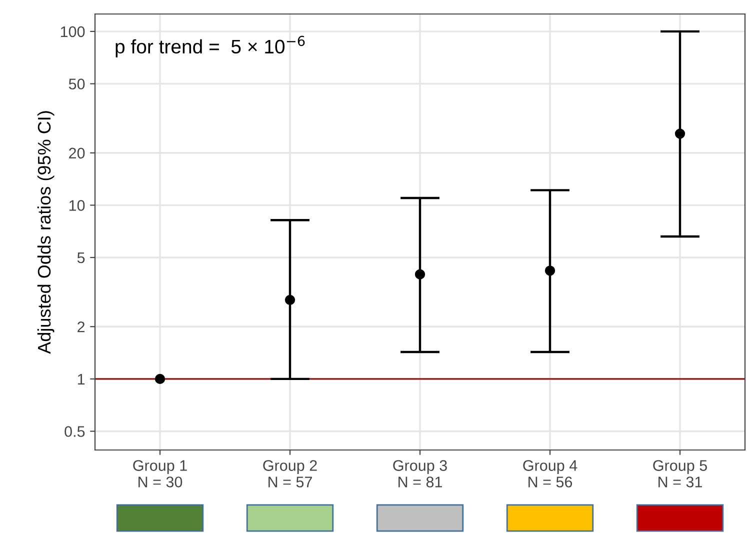  I want to click on x-tick-label: Group 3 N = 81, so click(420, 474).